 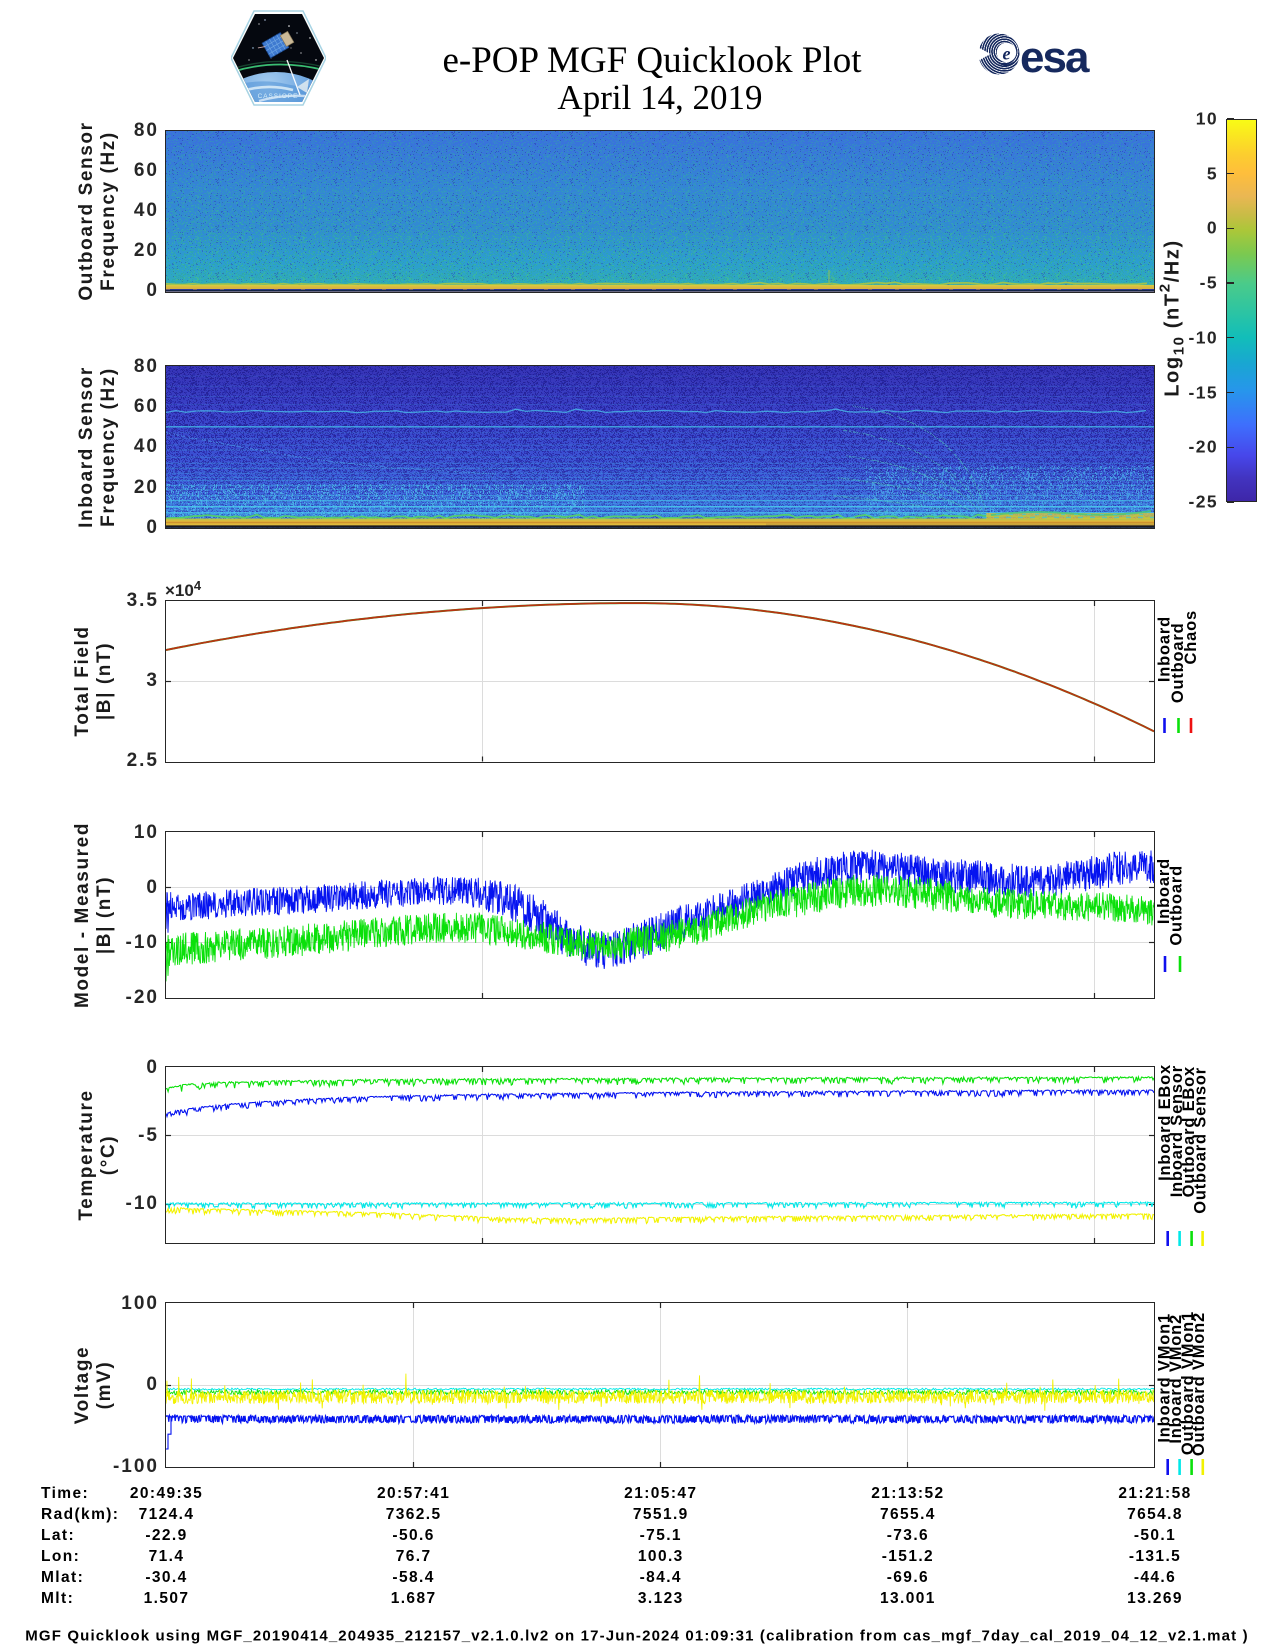 What do you see at coordinates (1007, 54) in the screenshot?
I see `svg-text: e` at bounding box center [1007, 54].